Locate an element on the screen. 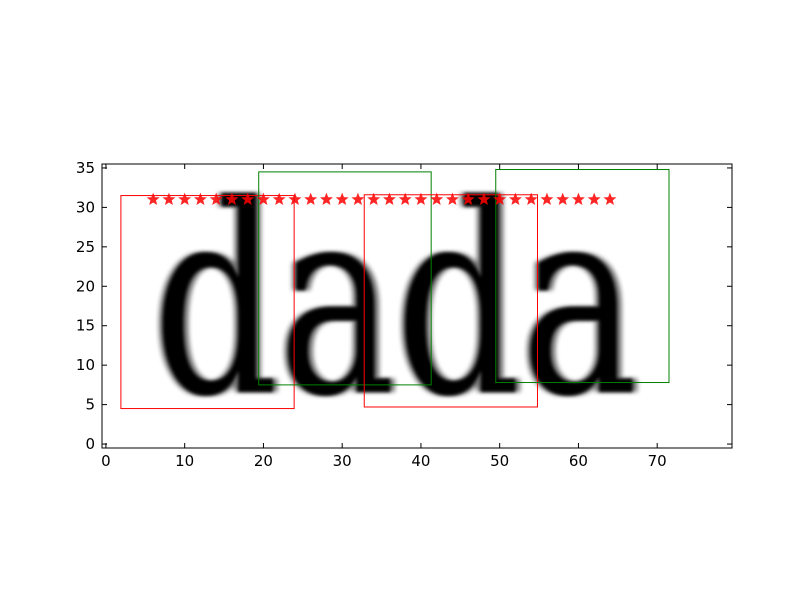 The image size is (812, 612). y-tick-label: 20 is located at coordinates (85, 286).